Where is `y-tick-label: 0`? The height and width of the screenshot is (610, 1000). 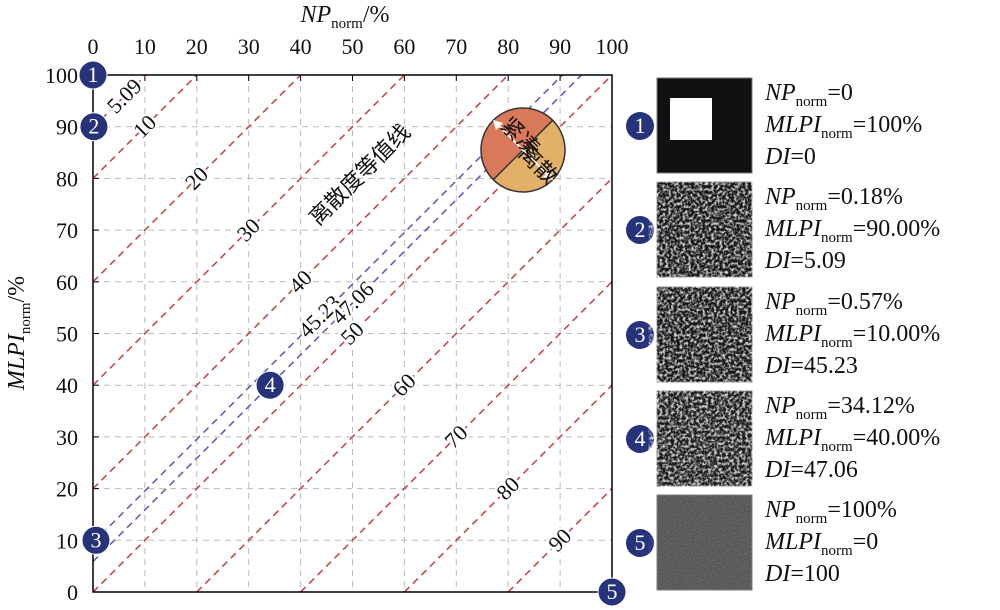 y-tick-label: 0 is located at coordinates (72, 592).